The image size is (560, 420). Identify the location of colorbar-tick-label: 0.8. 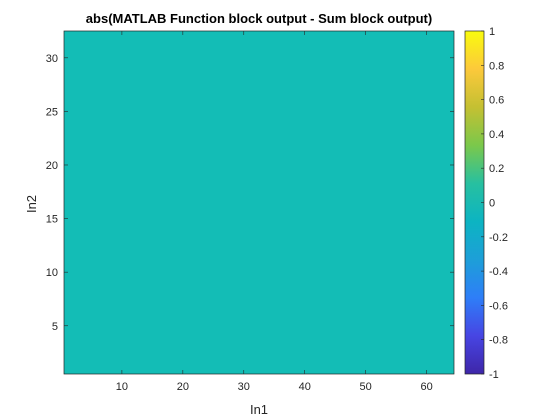
(496, 66).